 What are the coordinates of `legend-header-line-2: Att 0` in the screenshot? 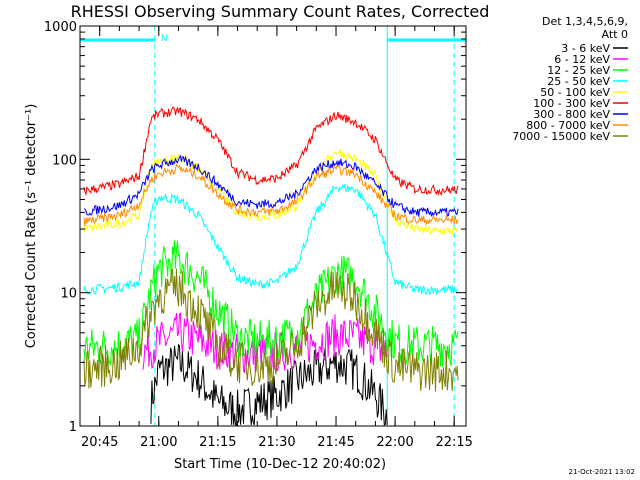 It's located at (615, 34).